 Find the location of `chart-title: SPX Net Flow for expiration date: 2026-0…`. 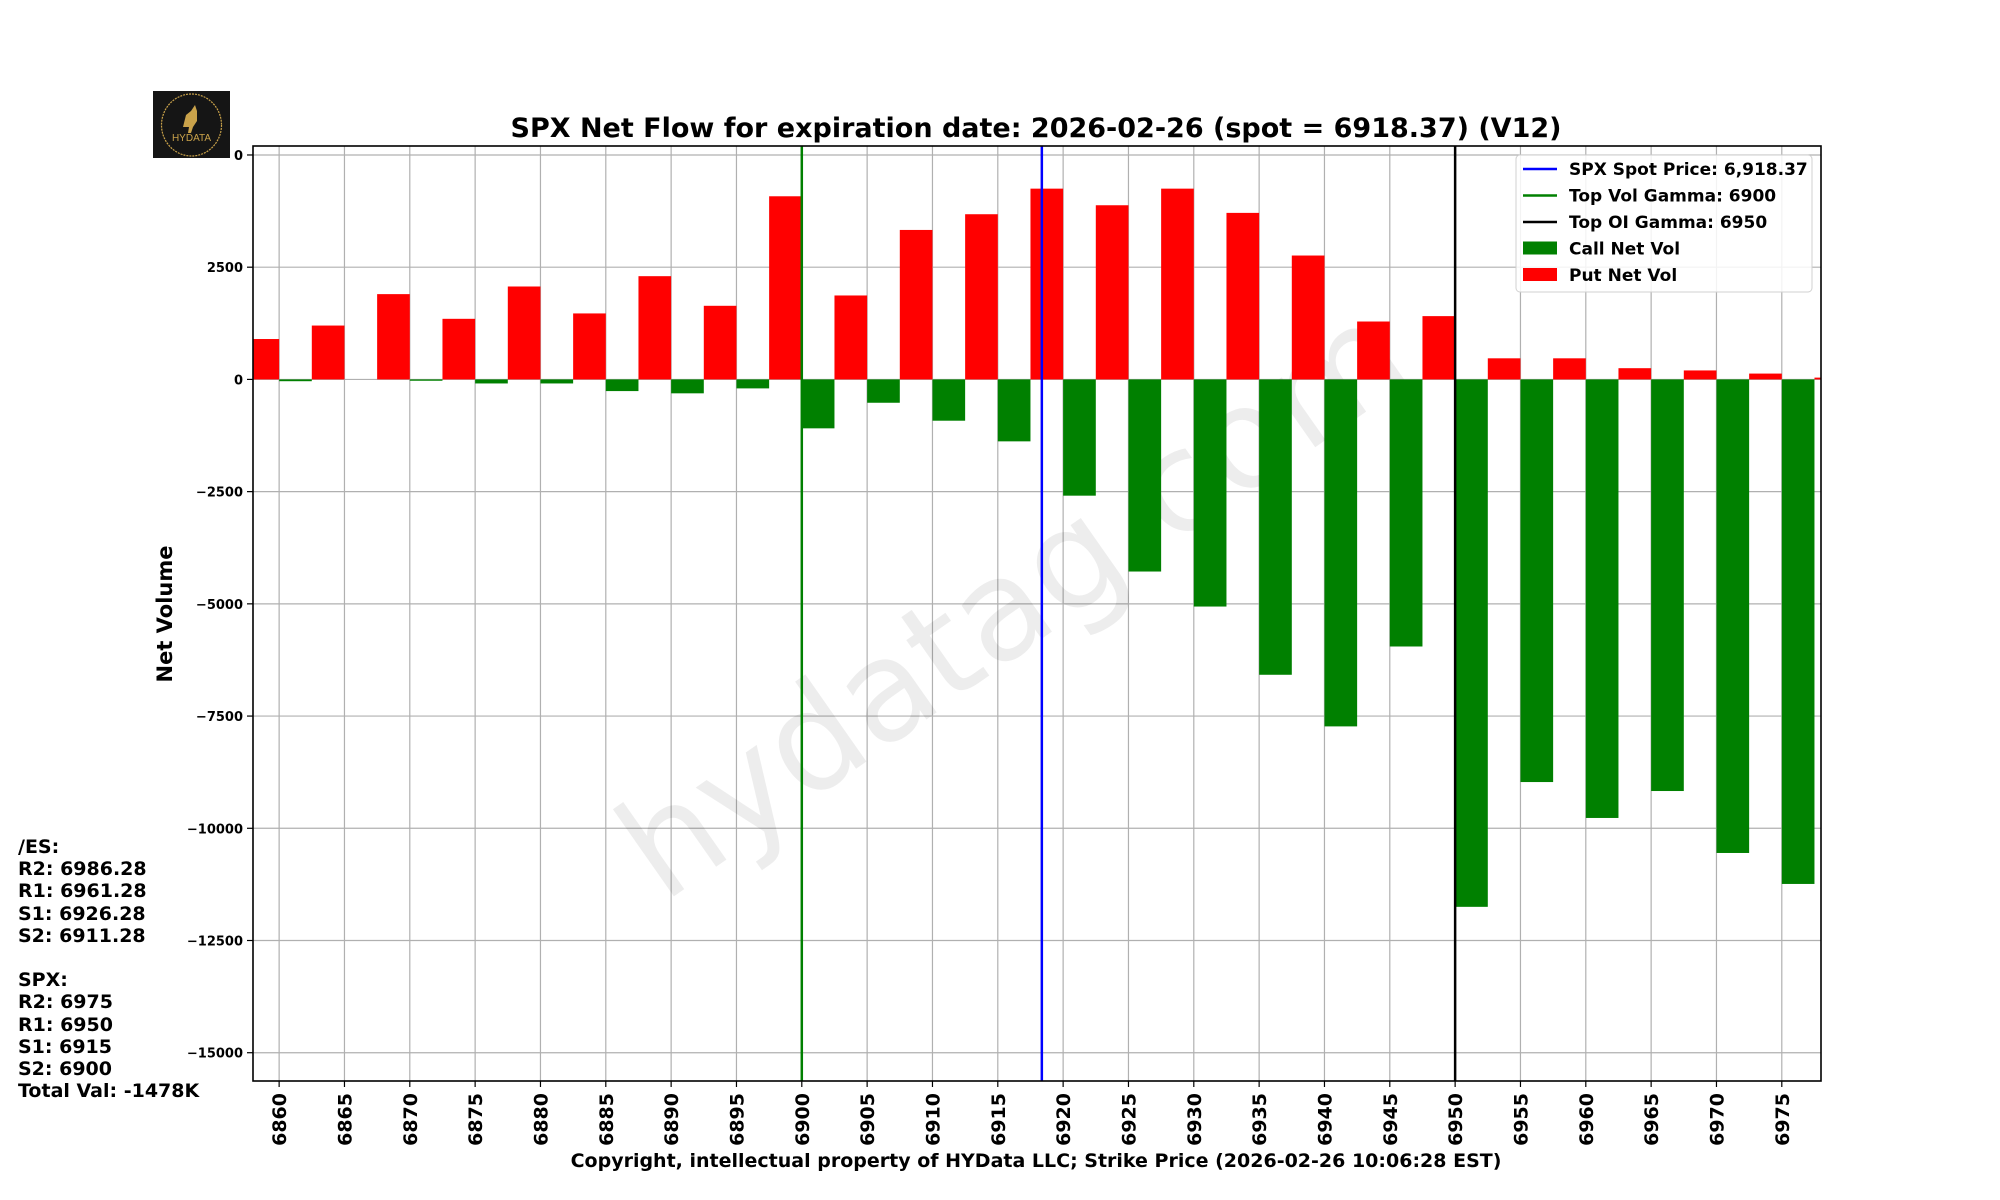

chart-title: SPX Net Flow for expiration date: 2026-0… is located at coordinates (1036, 128).